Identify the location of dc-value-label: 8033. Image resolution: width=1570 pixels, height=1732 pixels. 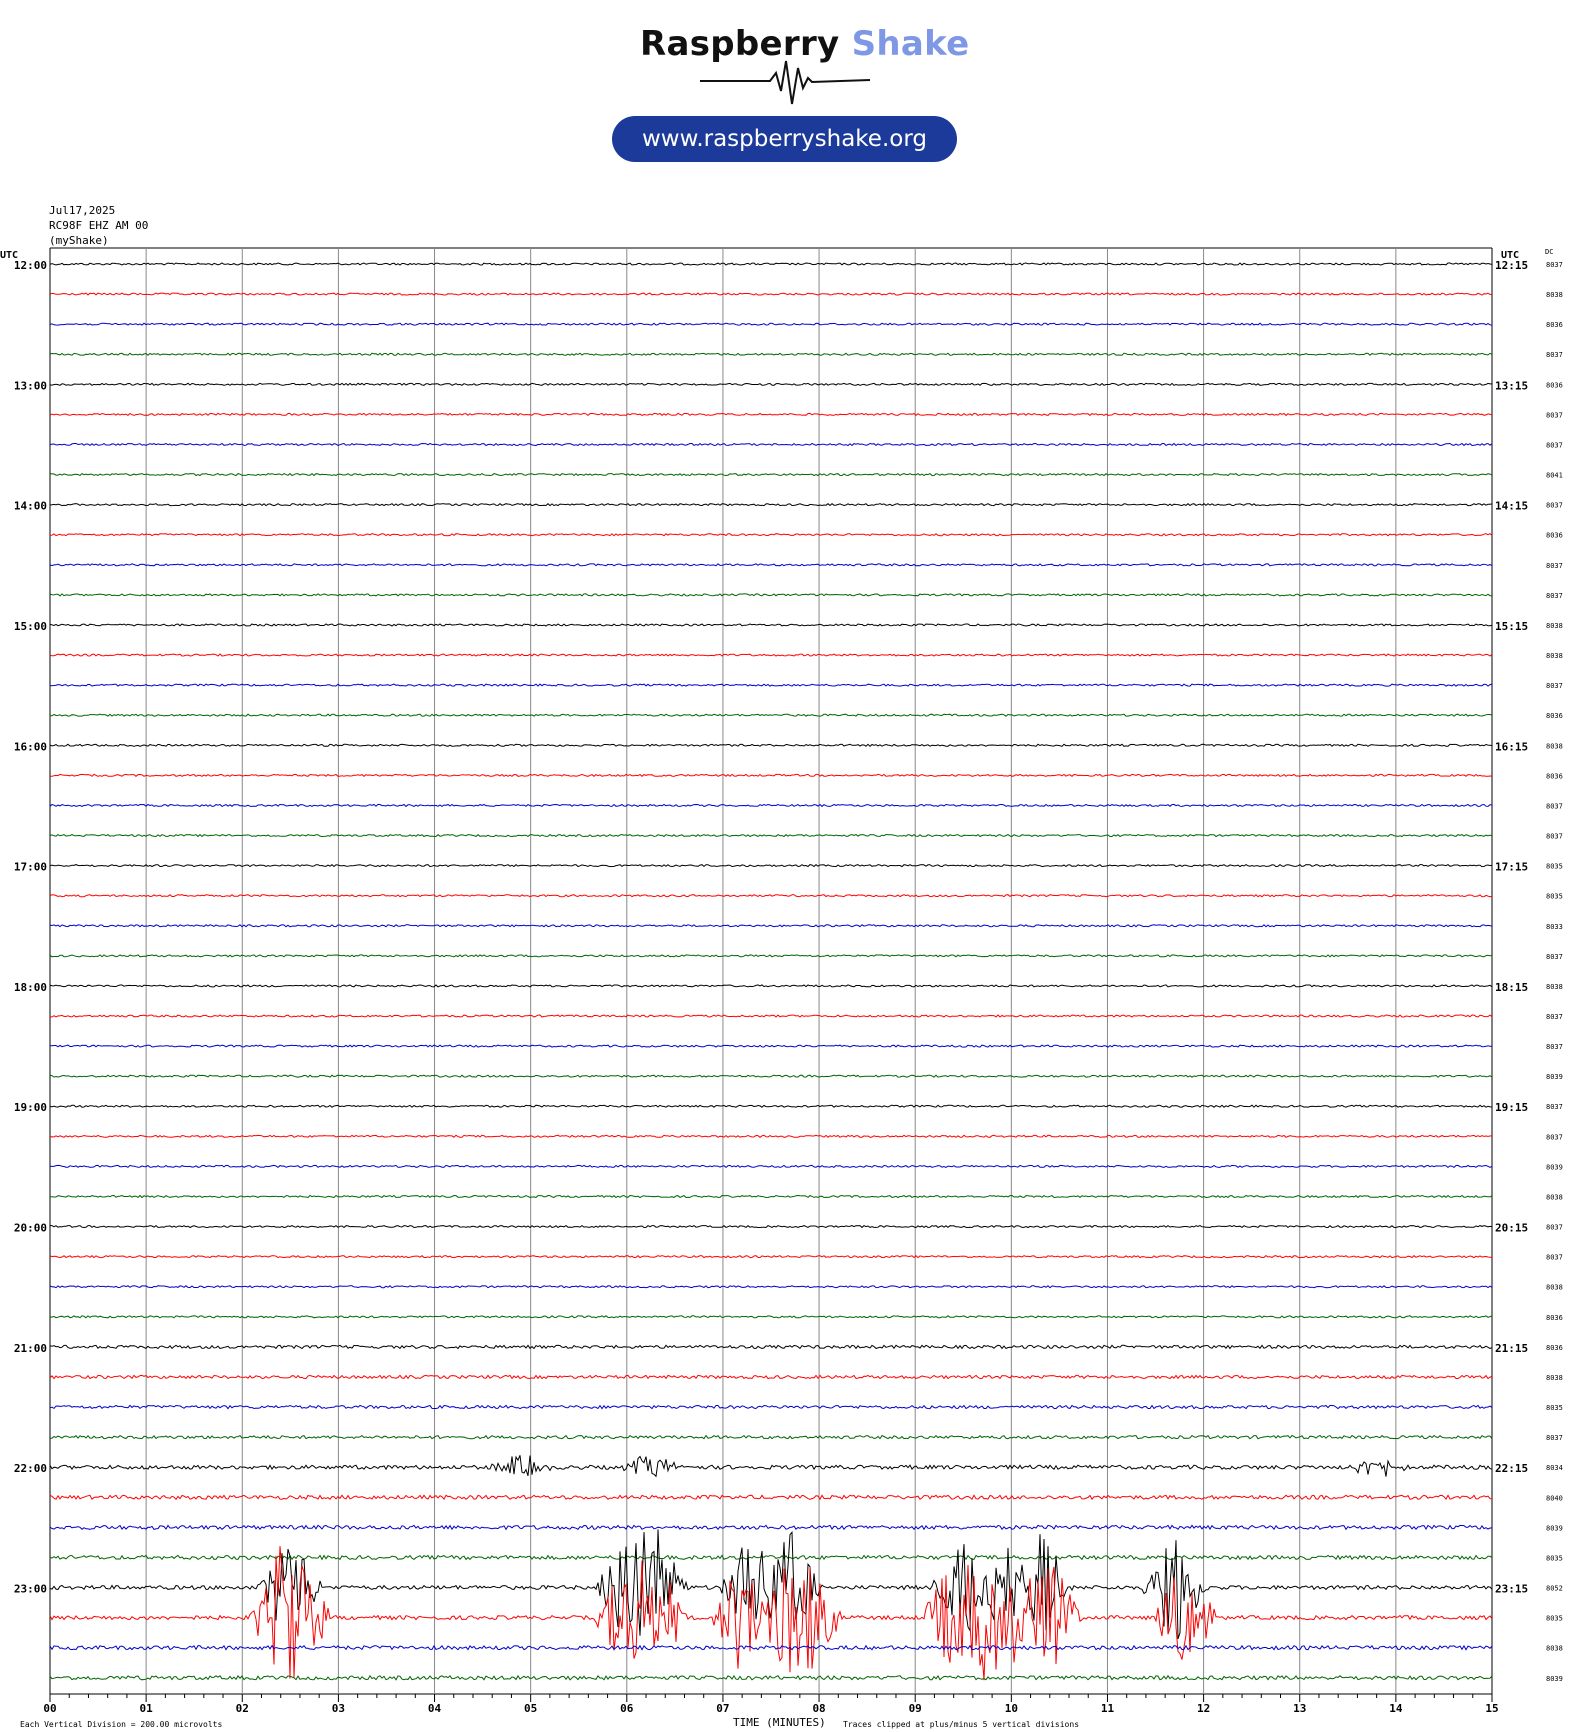
(1554, 927).